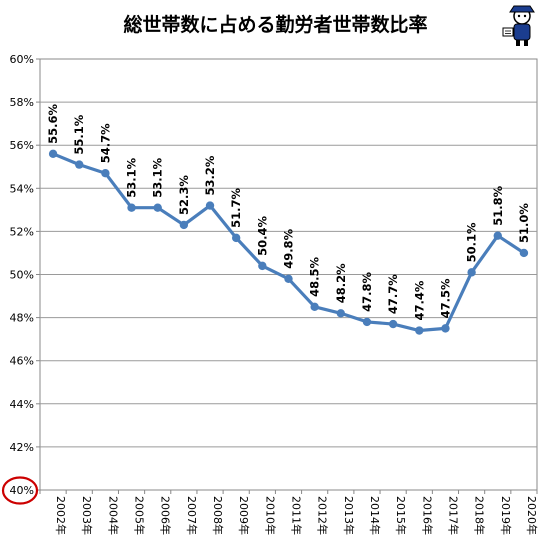  I want to click on highlight-circle, so click(20, 490).